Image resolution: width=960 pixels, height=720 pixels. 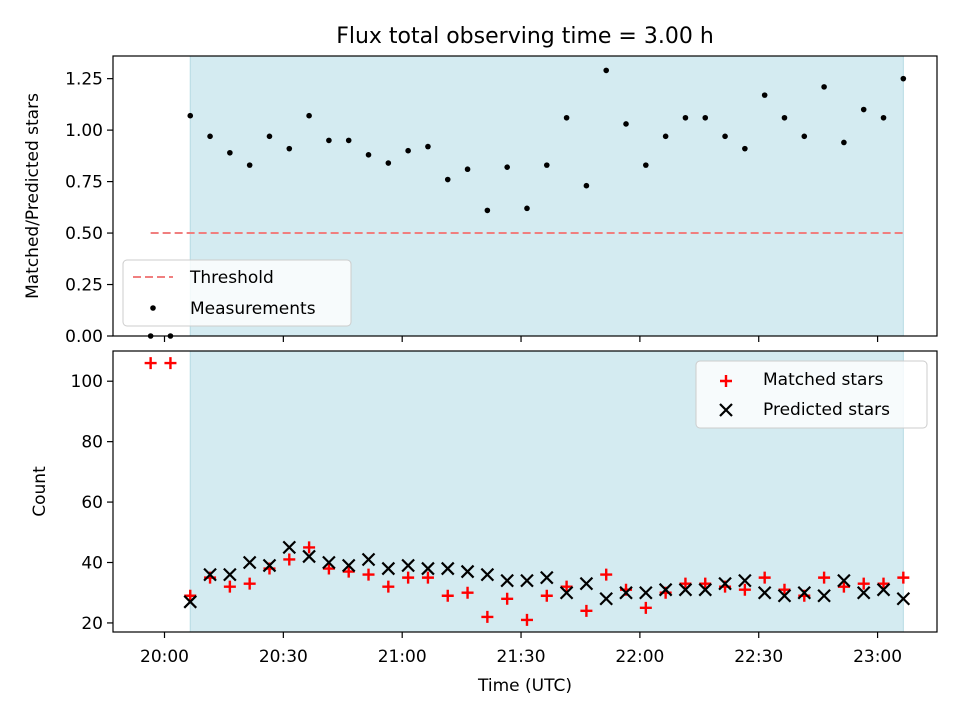 What do you see at coordinates (87, 382) in the screenshot?
I see `y-tick-label: 100` at bounding box center [87, 382].